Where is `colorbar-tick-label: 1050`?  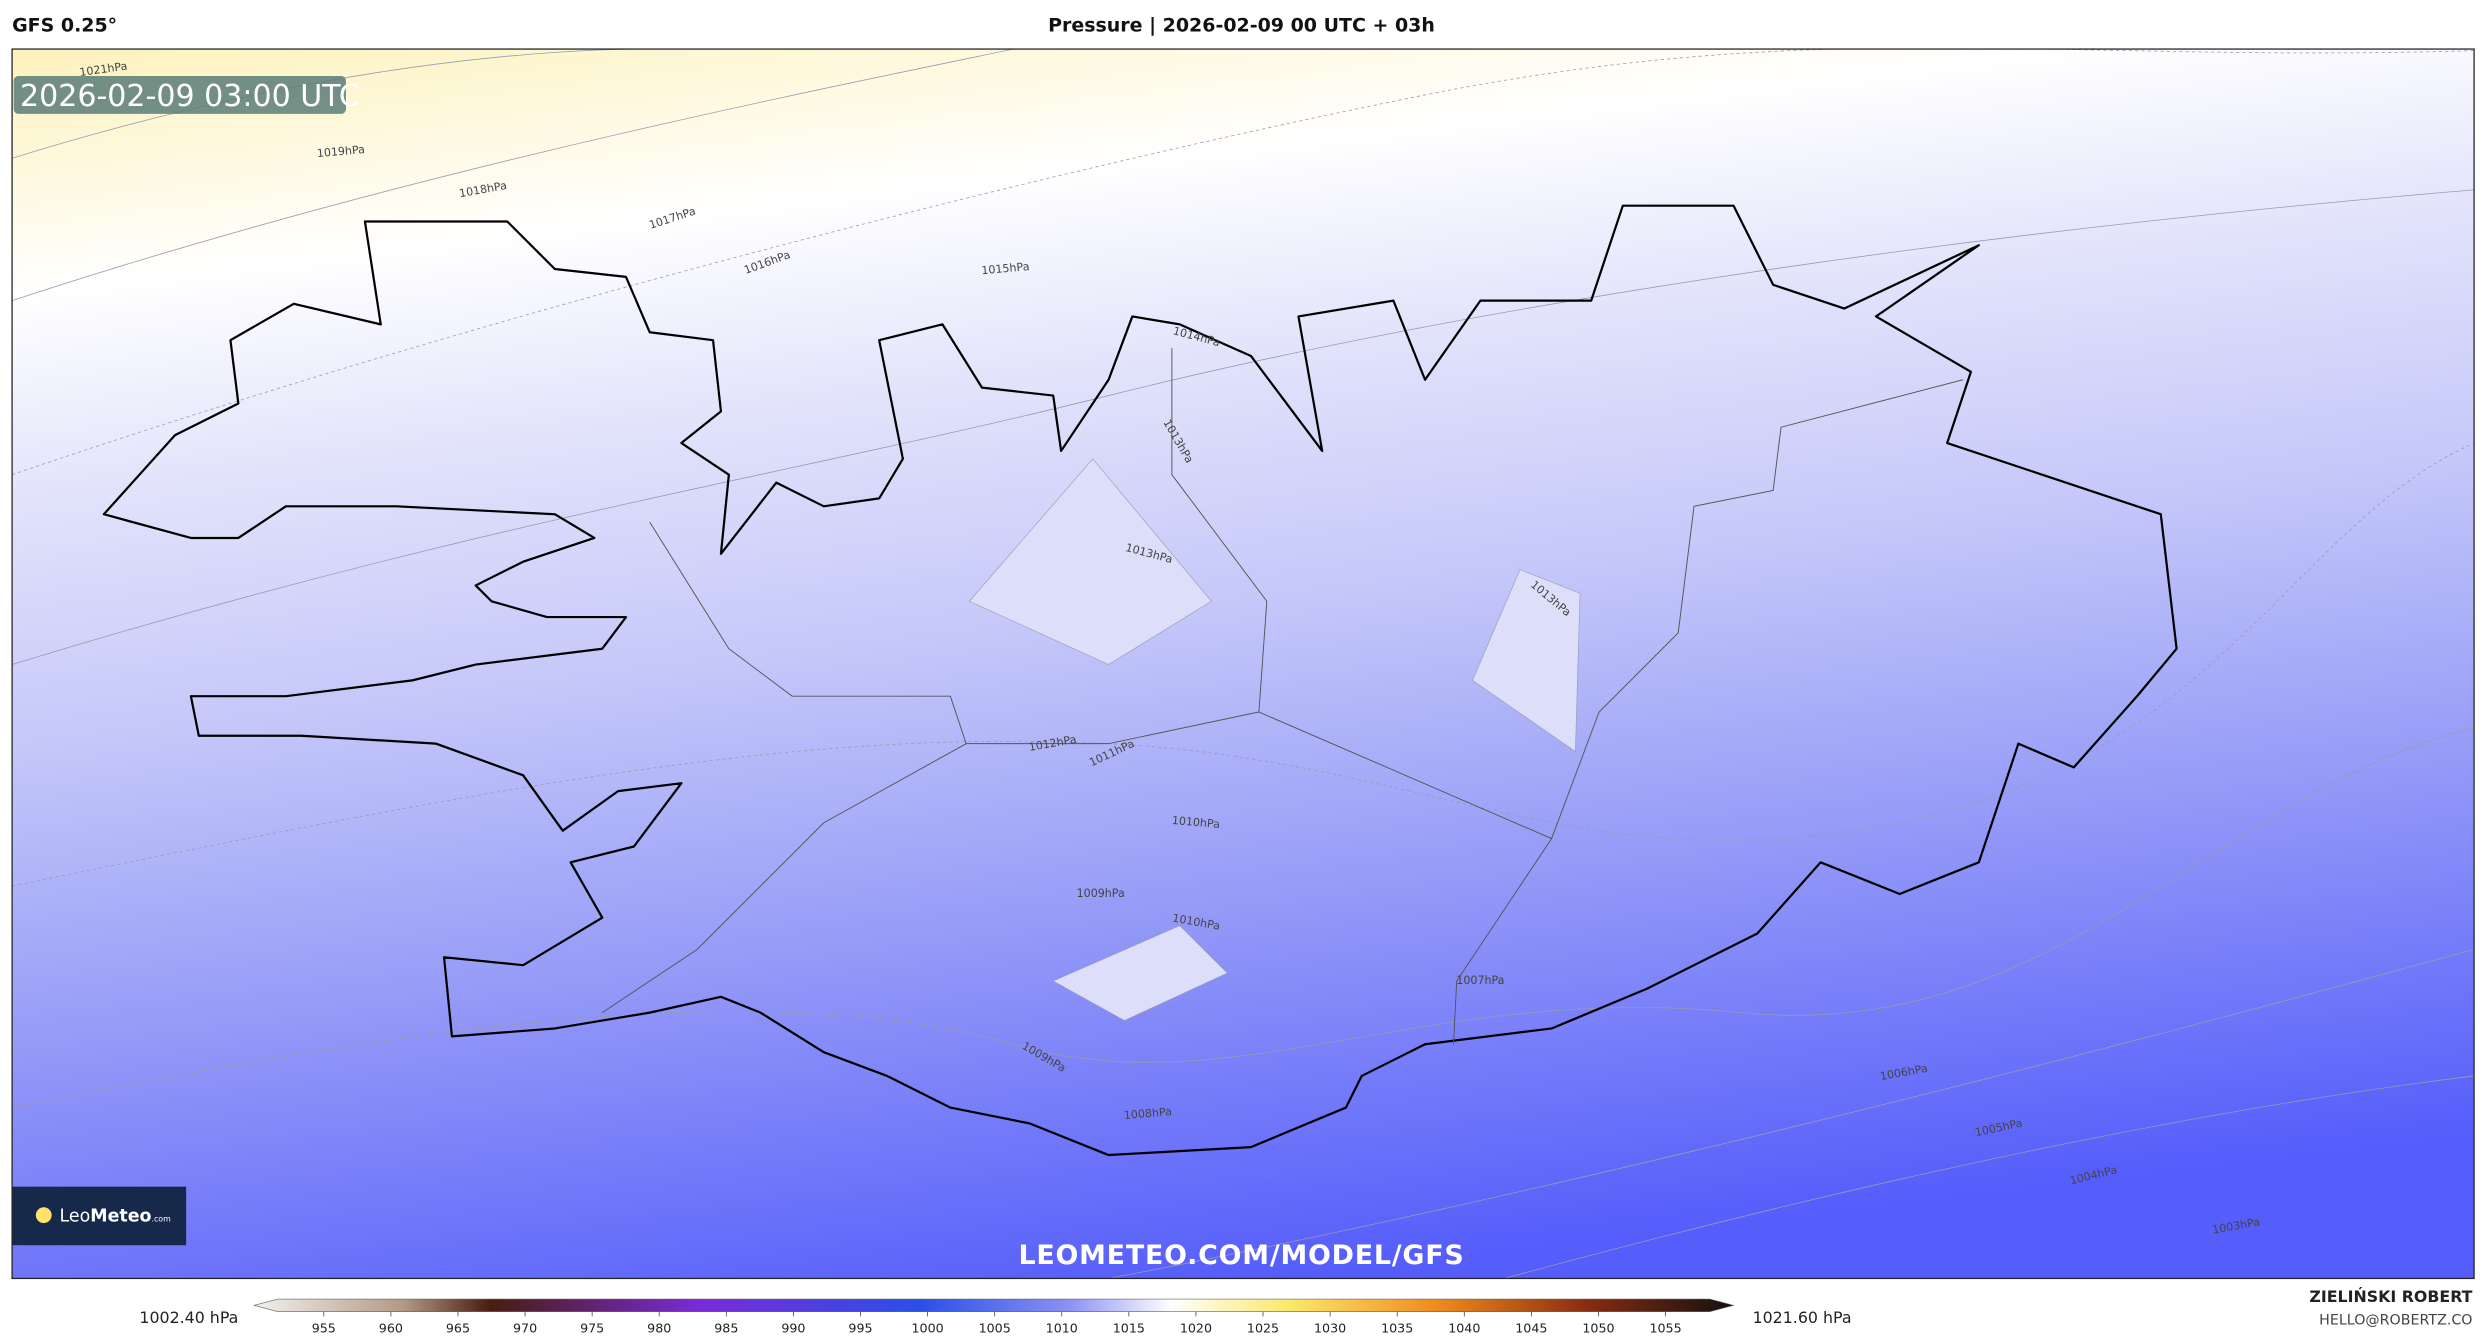
colorbar-tick-label: 1050 is located at coordinates (1598, 1327).